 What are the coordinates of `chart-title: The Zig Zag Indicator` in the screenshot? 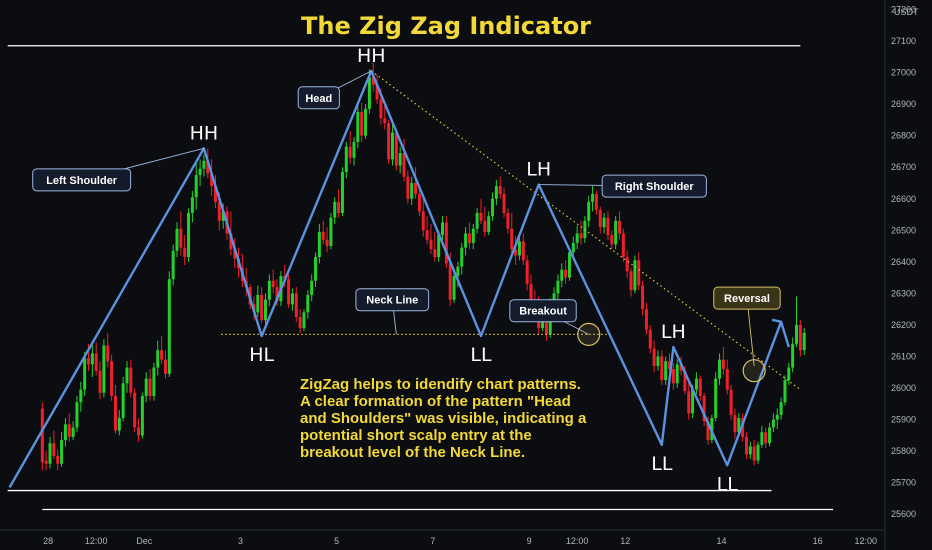 It's located at (446, 26).